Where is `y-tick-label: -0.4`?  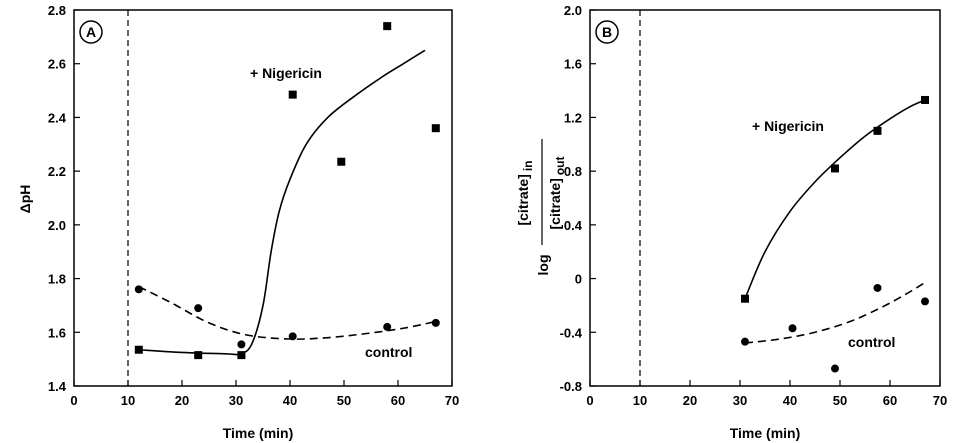 y-tick-label: -0.4 is located at coordinates (571, 332).